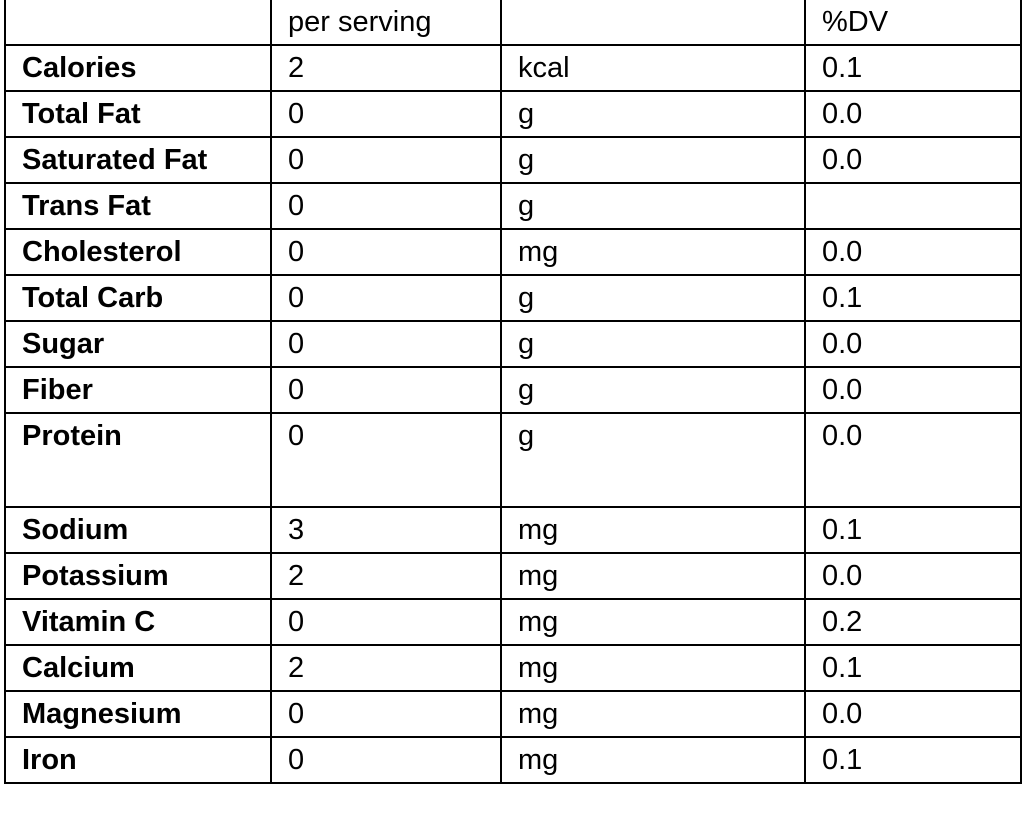 Image resolution: width=1024 pixels, height=821 pixels. I want to click on table-row: Sugar 0 g 0.0, so click(513, 344).